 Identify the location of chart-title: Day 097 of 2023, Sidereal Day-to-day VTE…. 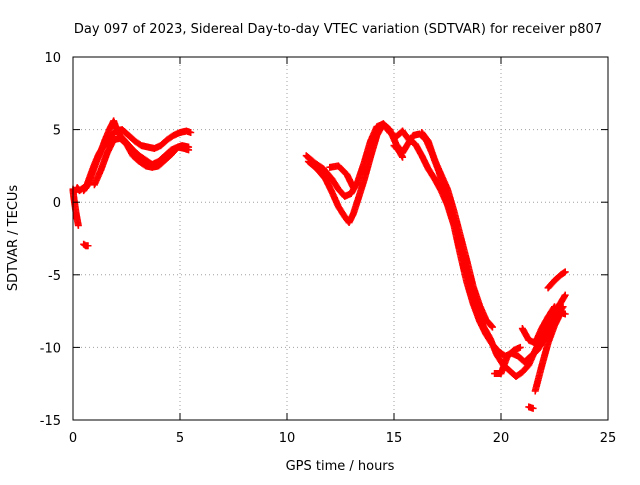
(338, 29).